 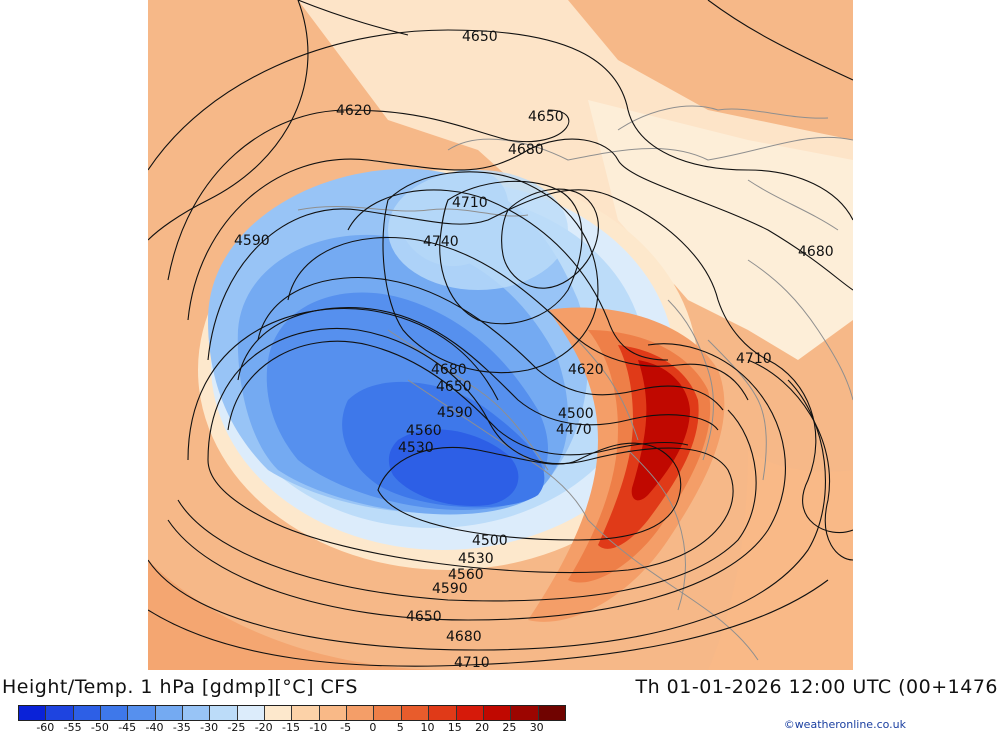 What do you see at coordinates (574, 430) in the screenshot?
I see `contour-label: 4470` at bounding box center [574, 430].